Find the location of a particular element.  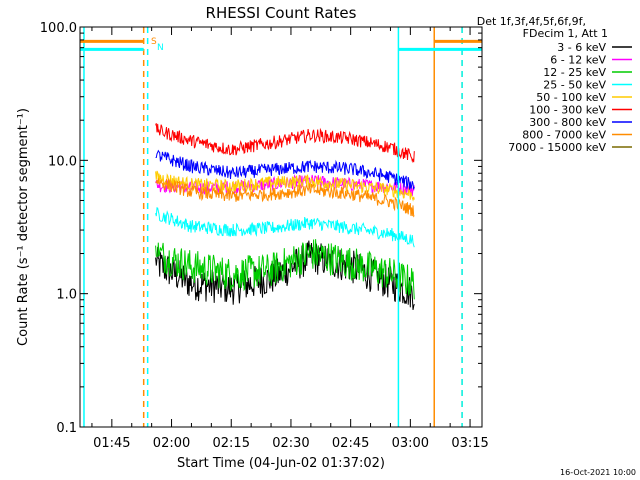

legend-entry: 100 - 300 keV is located at coordinates (567, 110).